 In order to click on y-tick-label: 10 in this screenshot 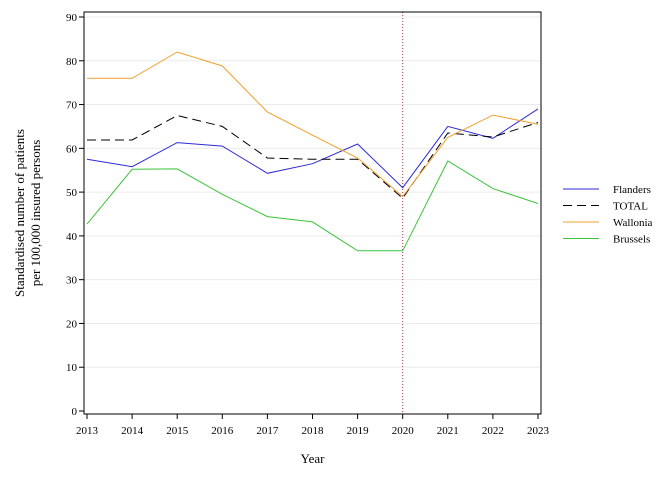, I will do `click(72, 368)`.